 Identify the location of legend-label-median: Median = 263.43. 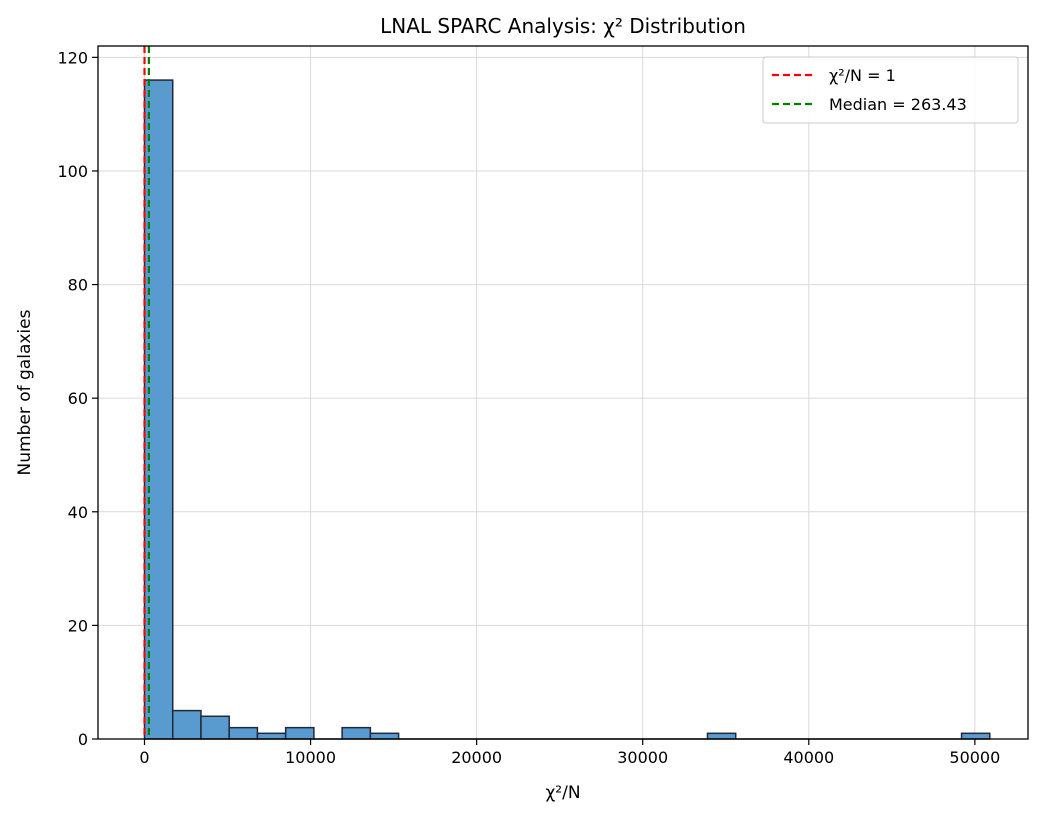
(898, 104).